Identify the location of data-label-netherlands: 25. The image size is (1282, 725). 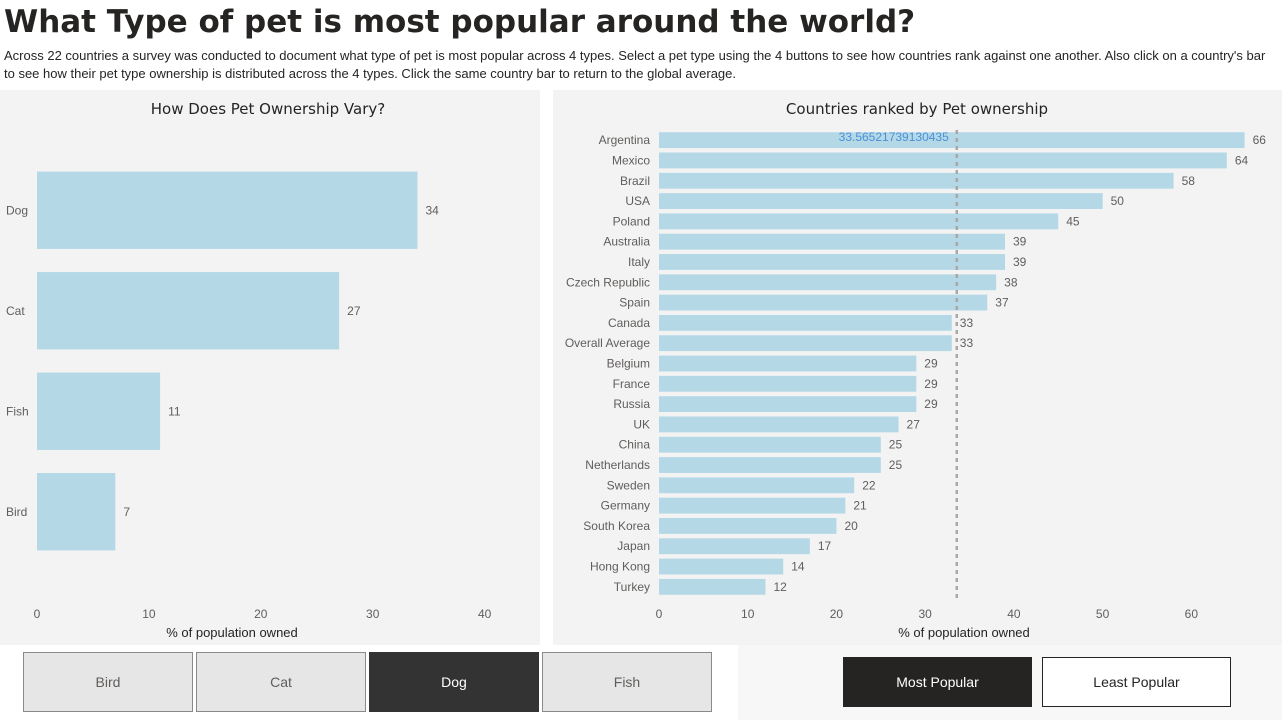
(896, 465).